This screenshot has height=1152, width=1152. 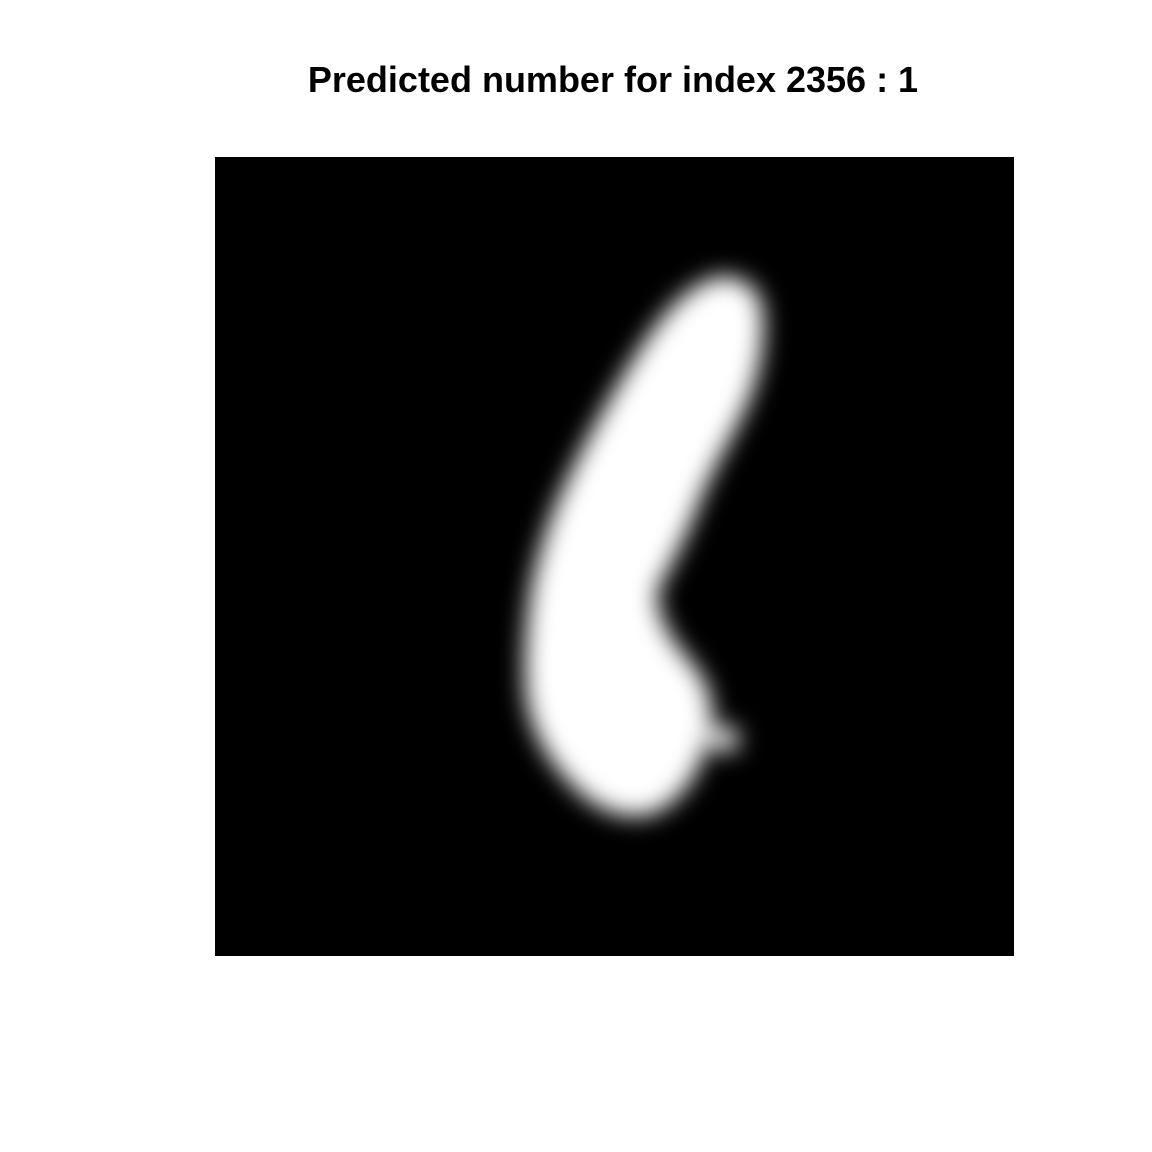 I want to click on digit-stroke, so click(x=644, y=546).